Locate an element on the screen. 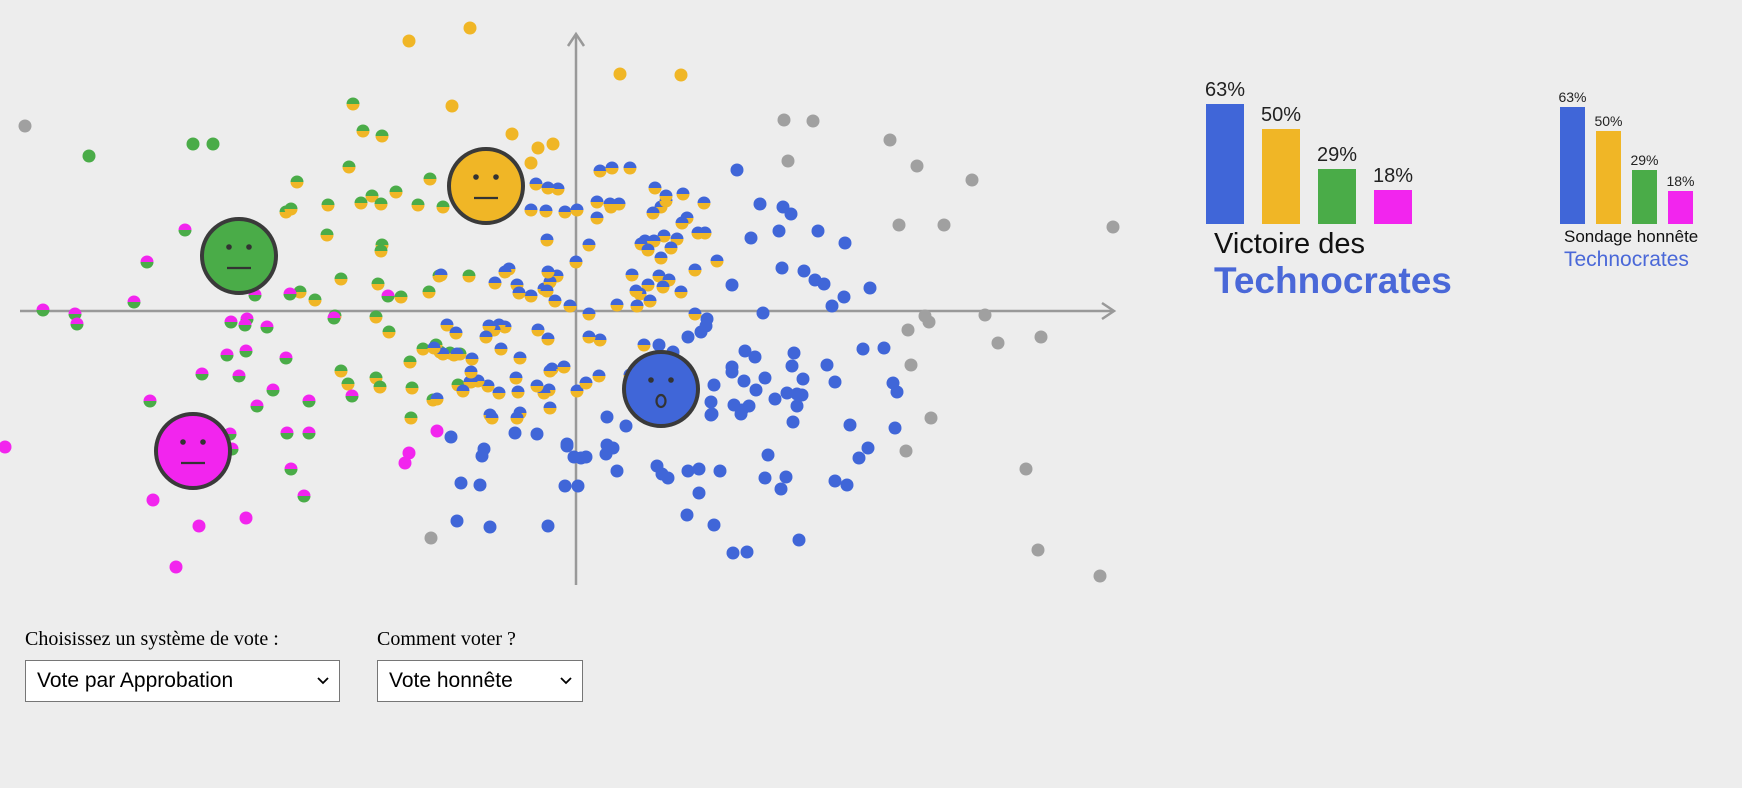  results-winner: Technocrates is located at coordinates (1333, 280).